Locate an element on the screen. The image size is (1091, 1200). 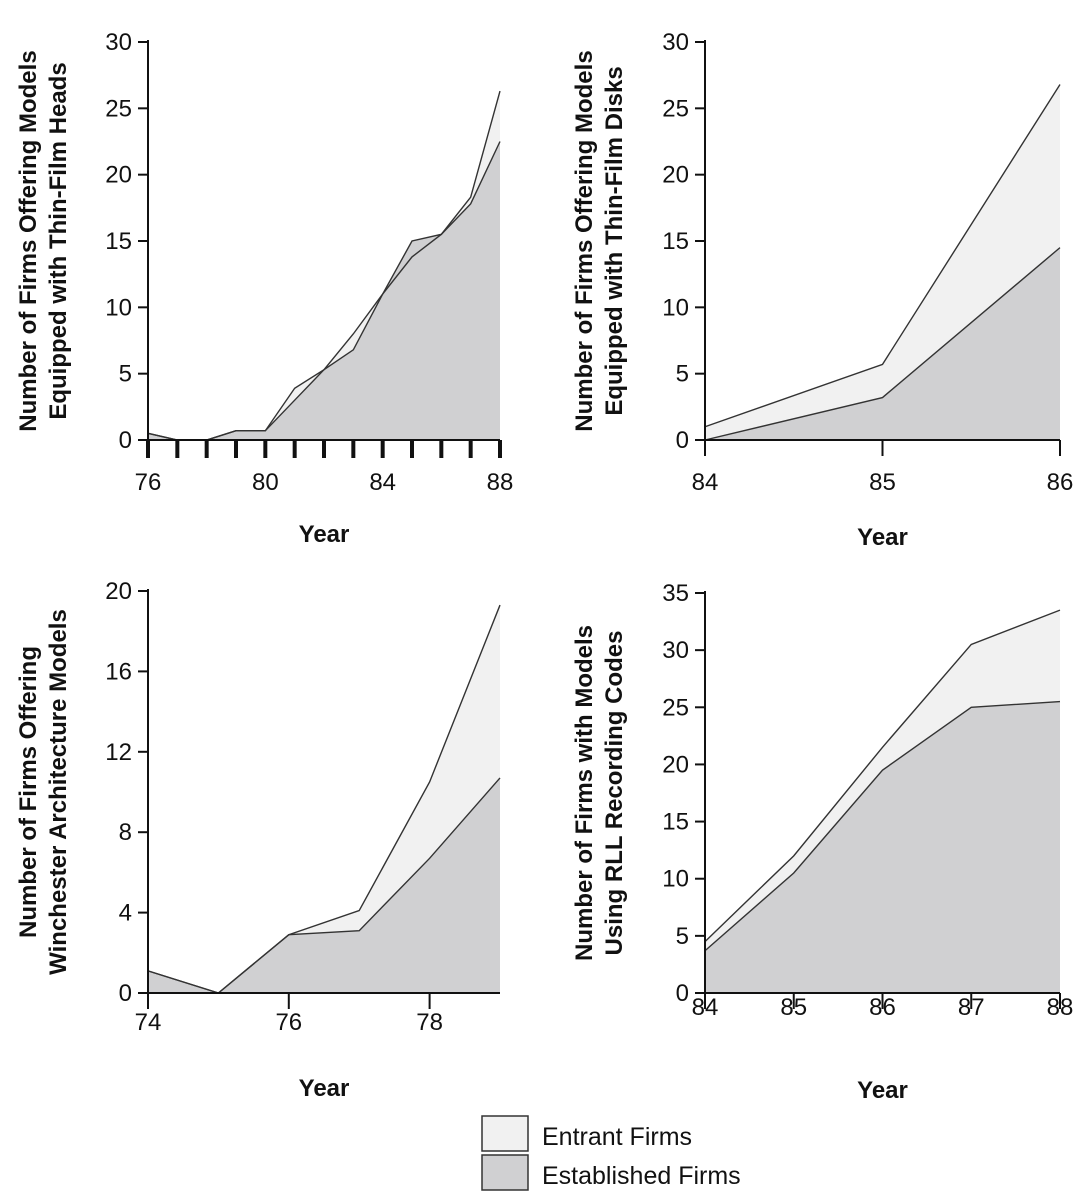
y-tick-label: 8 is located at coordinates (125, 832).